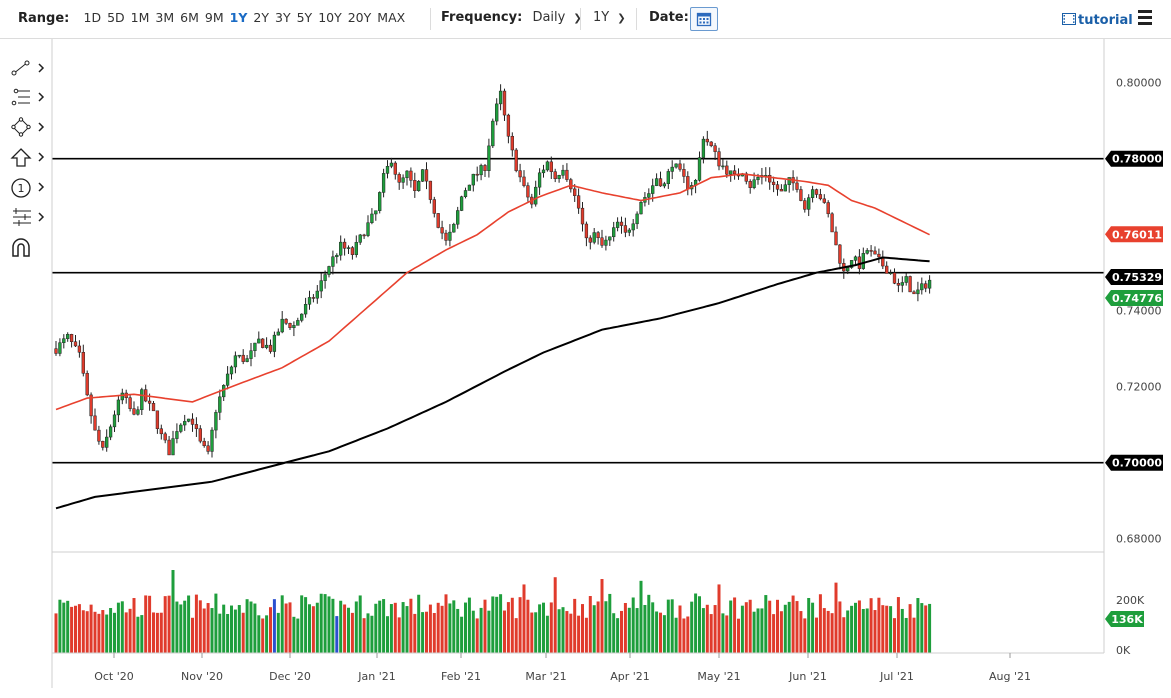 The image size is (1171, 698). Describe the element at coordinates (29, 249) in the screenshot. I see `magnet-tool` at that location.